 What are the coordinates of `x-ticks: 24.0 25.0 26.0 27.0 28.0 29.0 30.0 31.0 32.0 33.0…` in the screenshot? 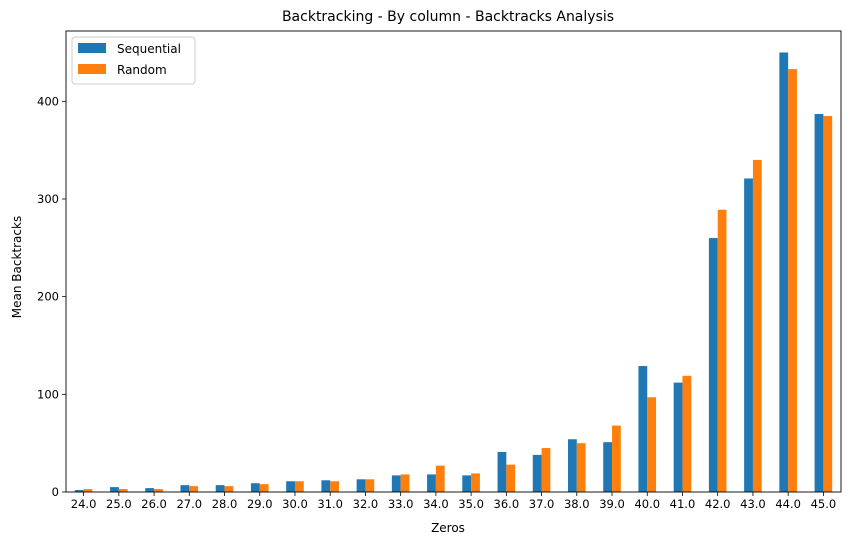 It's located at (453, 501).